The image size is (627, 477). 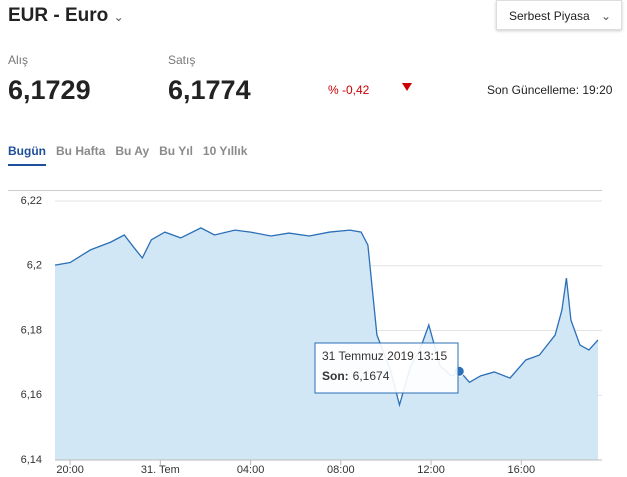 I want to click on x-tick-label: 04:00, so click(x=251, y=470).